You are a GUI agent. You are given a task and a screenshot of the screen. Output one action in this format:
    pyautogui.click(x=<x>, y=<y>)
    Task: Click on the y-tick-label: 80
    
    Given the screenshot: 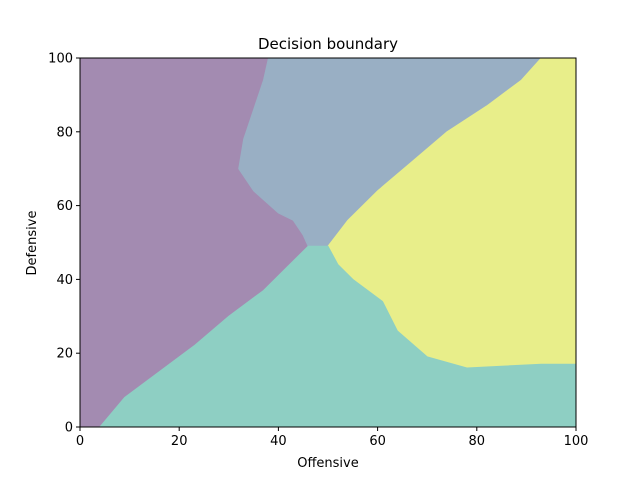 What is the action you would take?
    pyautogui.click(x=64, y=132)
    